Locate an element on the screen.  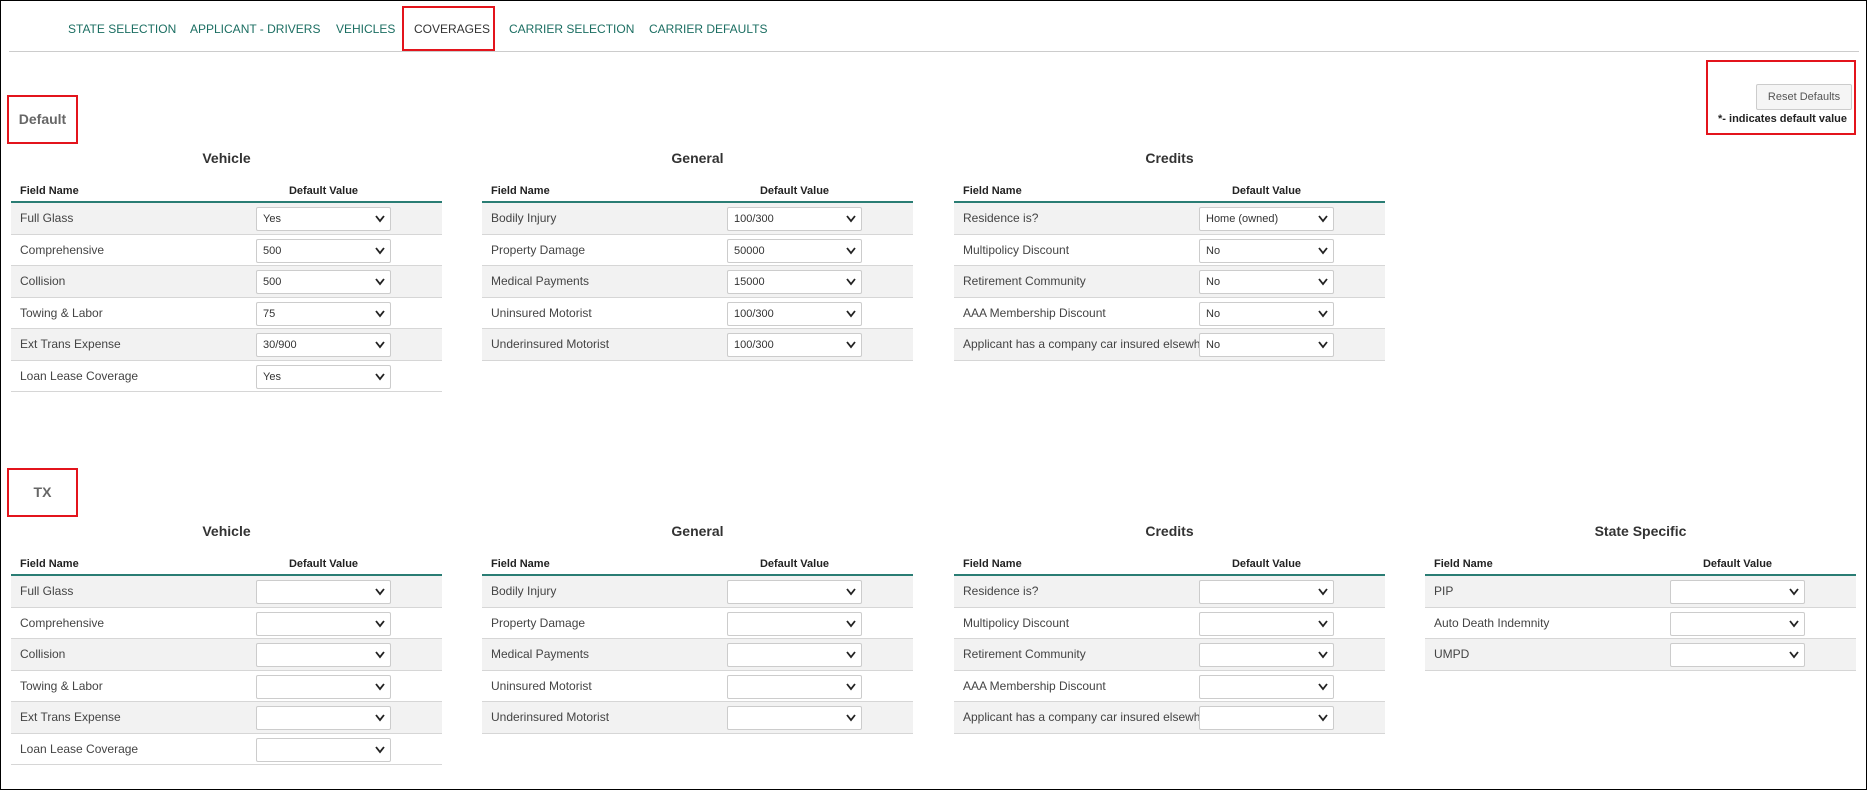
field-name: Property Damage is located at coordinates (538, 249).